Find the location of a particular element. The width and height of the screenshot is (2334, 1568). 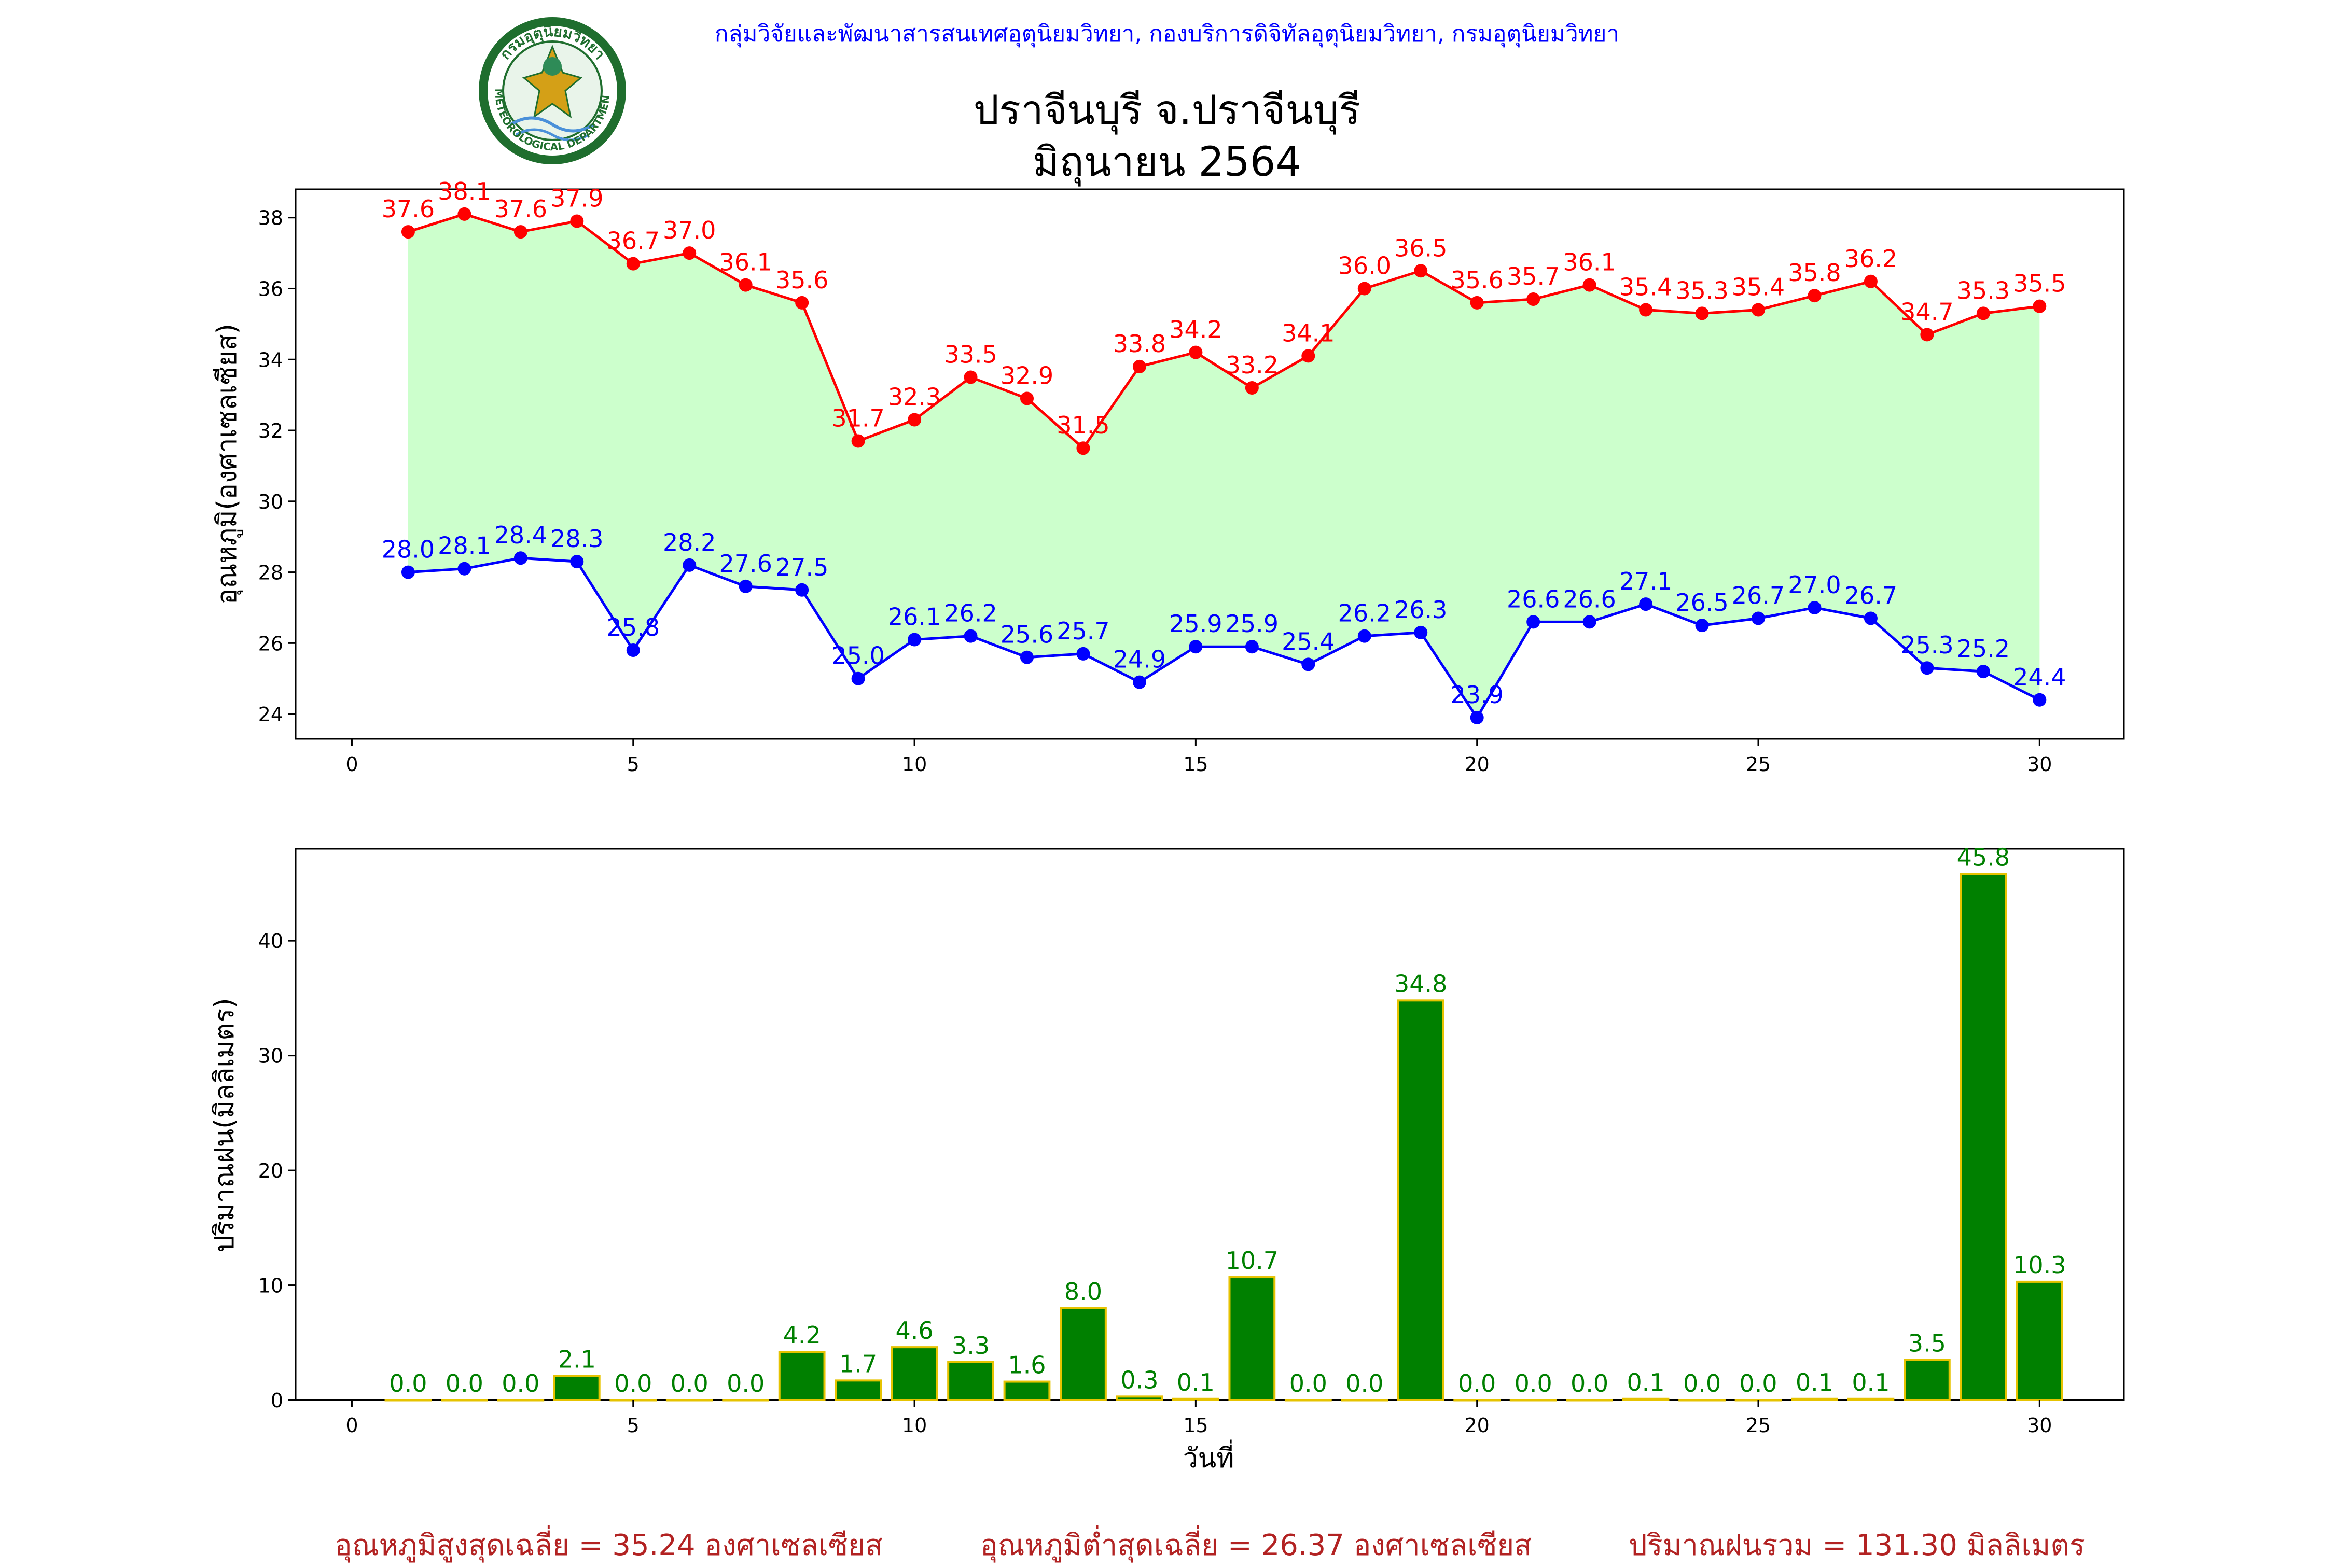

rainfall-value-label: 4.6 is located at coordinates (914, 1331).